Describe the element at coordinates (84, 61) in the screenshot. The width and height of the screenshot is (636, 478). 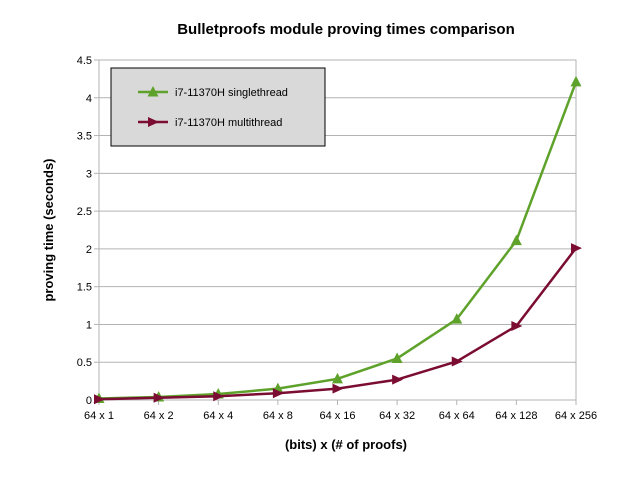
I see `y-tick-label: 4.5` at that location.